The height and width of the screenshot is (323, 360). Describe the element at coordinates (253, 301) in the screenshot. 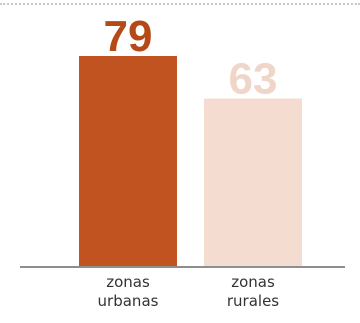

I see `category-label-1-line-1: rurales` at that location.